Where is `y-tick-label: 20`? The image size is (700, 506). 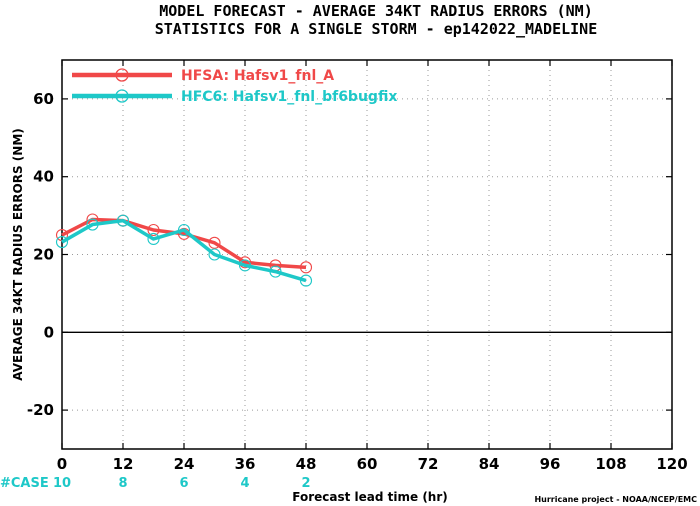 y-tick-label: 20 is located at coordinates (43, 255).